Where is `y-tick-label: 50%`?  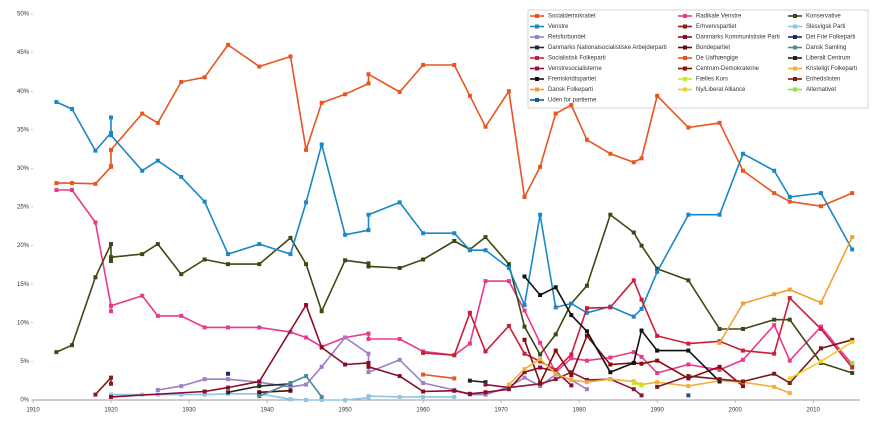 y-tick-label: 50% is located at coordinates (23, 15).